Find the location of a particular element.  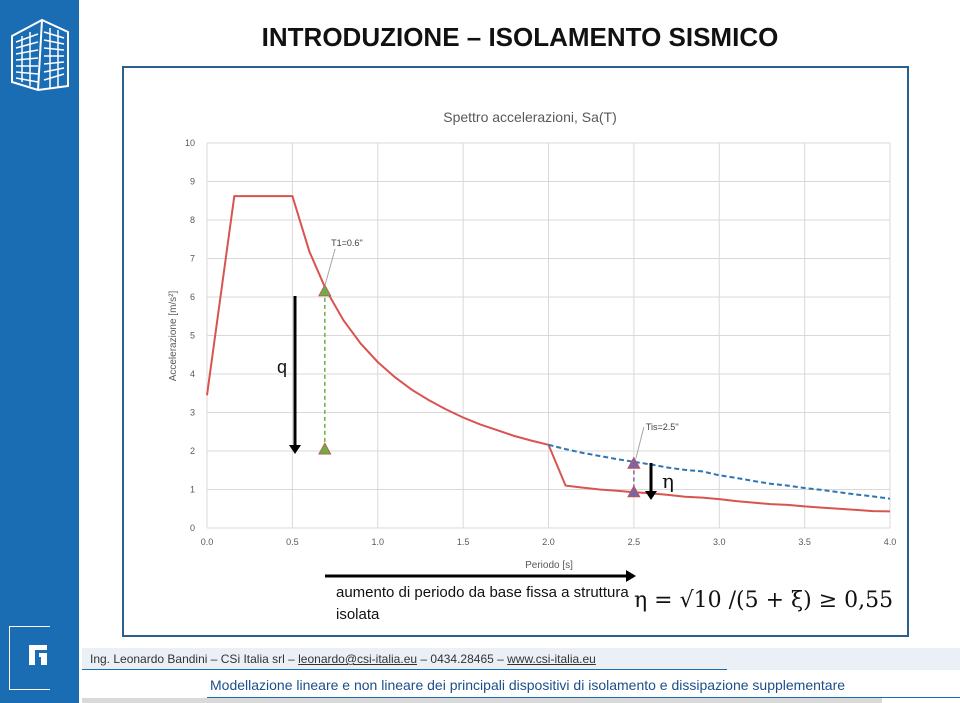

y-tick-label: 3 is located at coordinates (192, 413).